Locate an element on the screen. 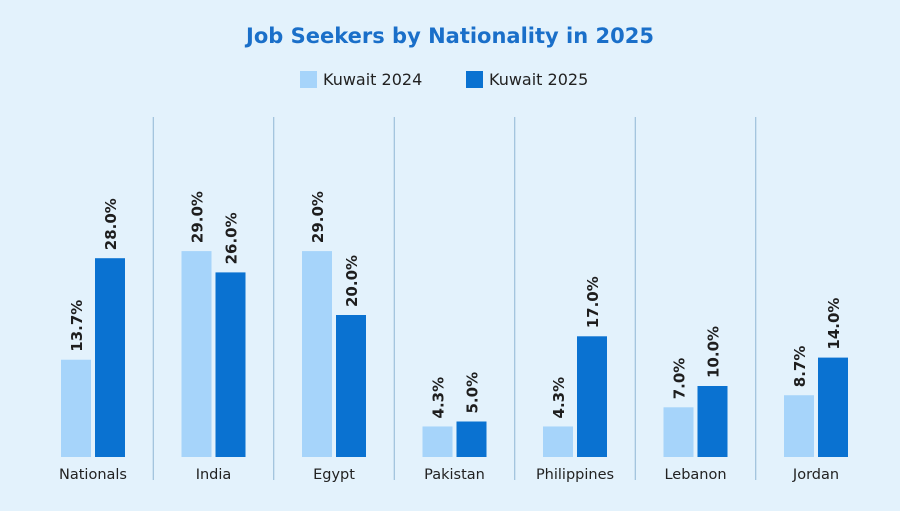  bar-philippines-kuwait-2025 is located at coordinates (592, 396).